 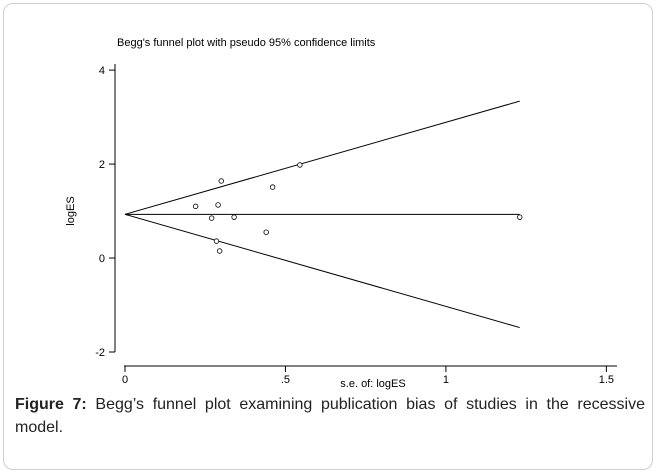 I want to click on y-tick-label: 0, so click(x=102, y=259).